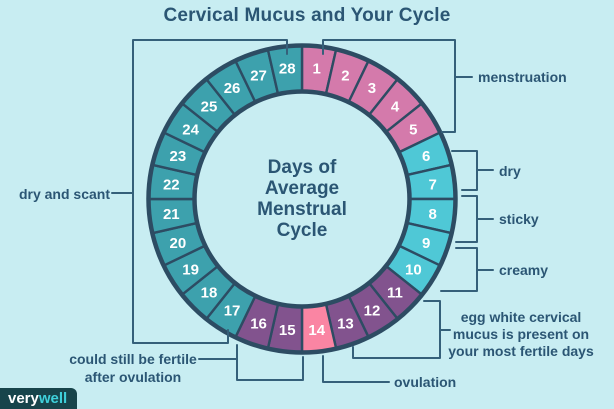 The height and width of the screenshot is (409, 614). I want to click on wheel-center-label: Days of Average Menstrual Cycle, so click(302, 199).